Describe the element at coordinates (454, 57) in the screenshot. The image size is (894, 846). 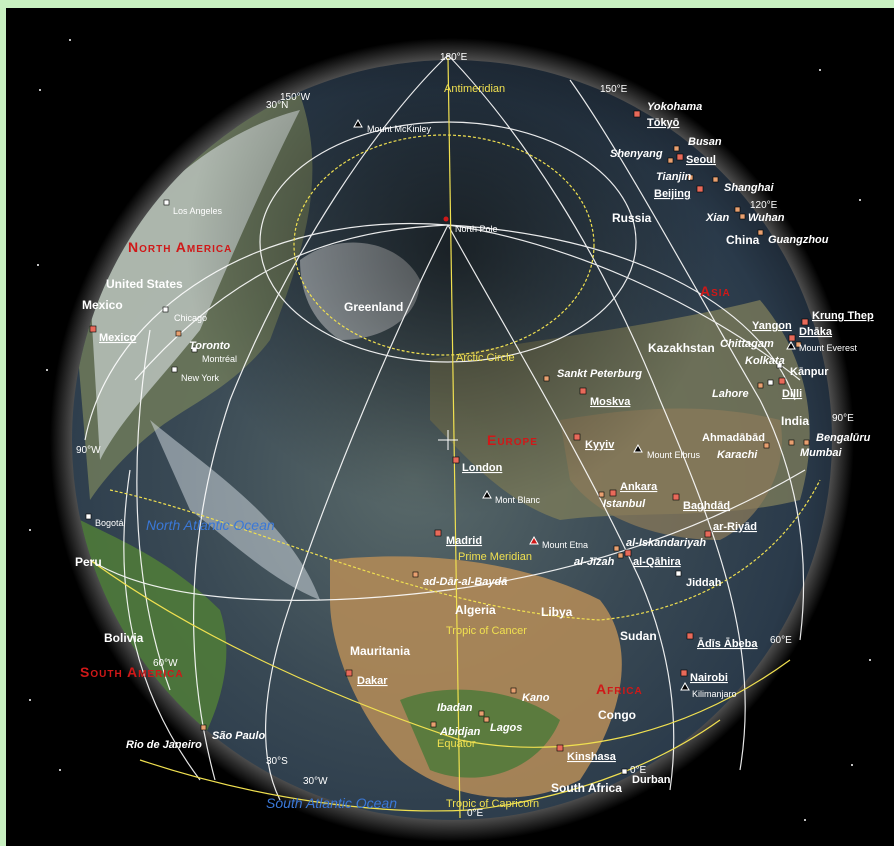
I see `svg-text: 180°E` at that location.